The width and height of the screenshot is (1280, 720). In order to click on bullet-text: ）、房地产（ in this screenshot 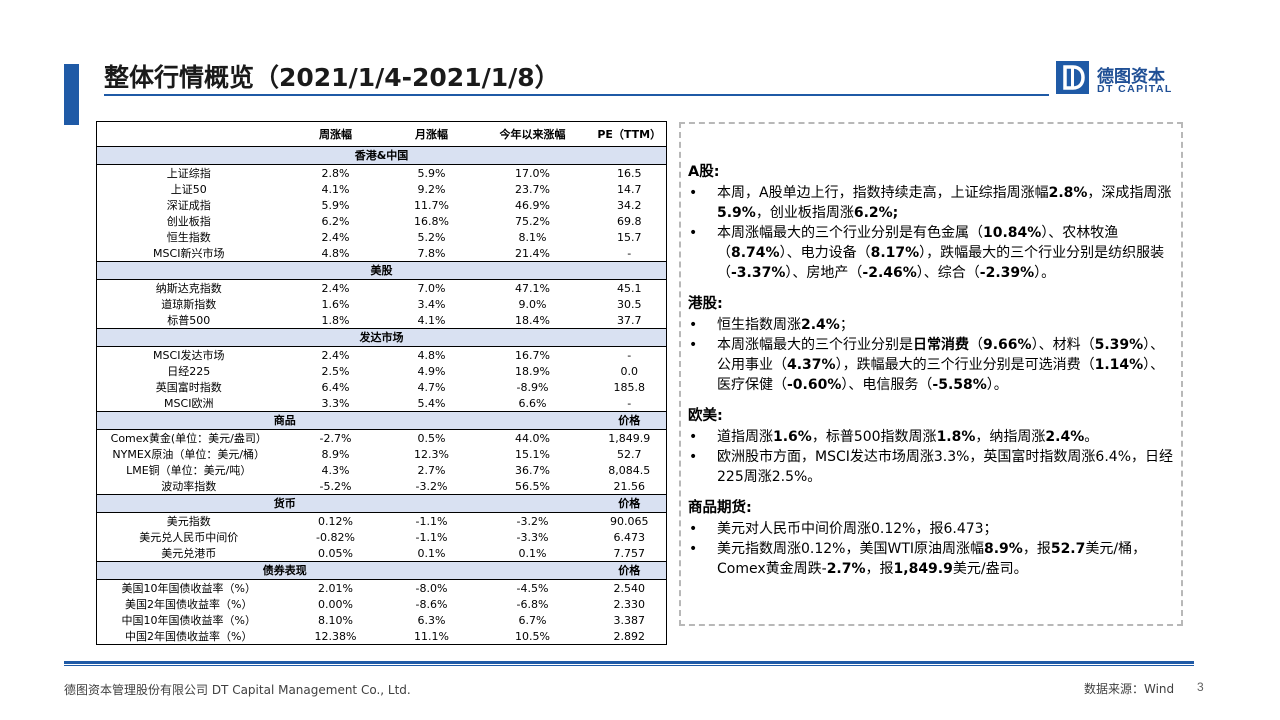, I will do `click(824, 273)`.